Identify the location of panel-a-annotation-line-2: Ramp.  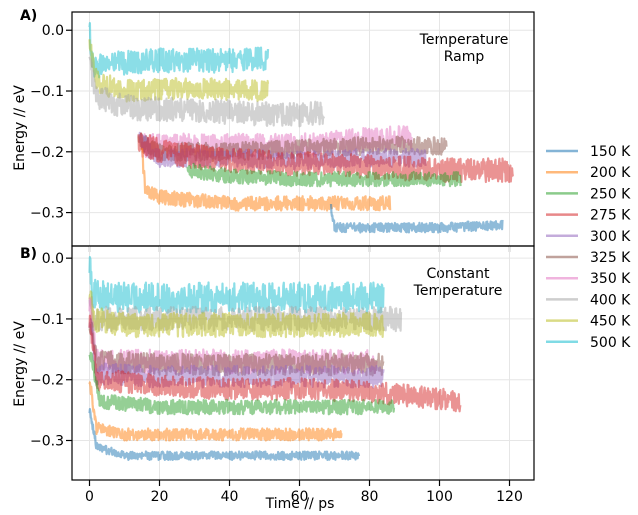
(464, 57).